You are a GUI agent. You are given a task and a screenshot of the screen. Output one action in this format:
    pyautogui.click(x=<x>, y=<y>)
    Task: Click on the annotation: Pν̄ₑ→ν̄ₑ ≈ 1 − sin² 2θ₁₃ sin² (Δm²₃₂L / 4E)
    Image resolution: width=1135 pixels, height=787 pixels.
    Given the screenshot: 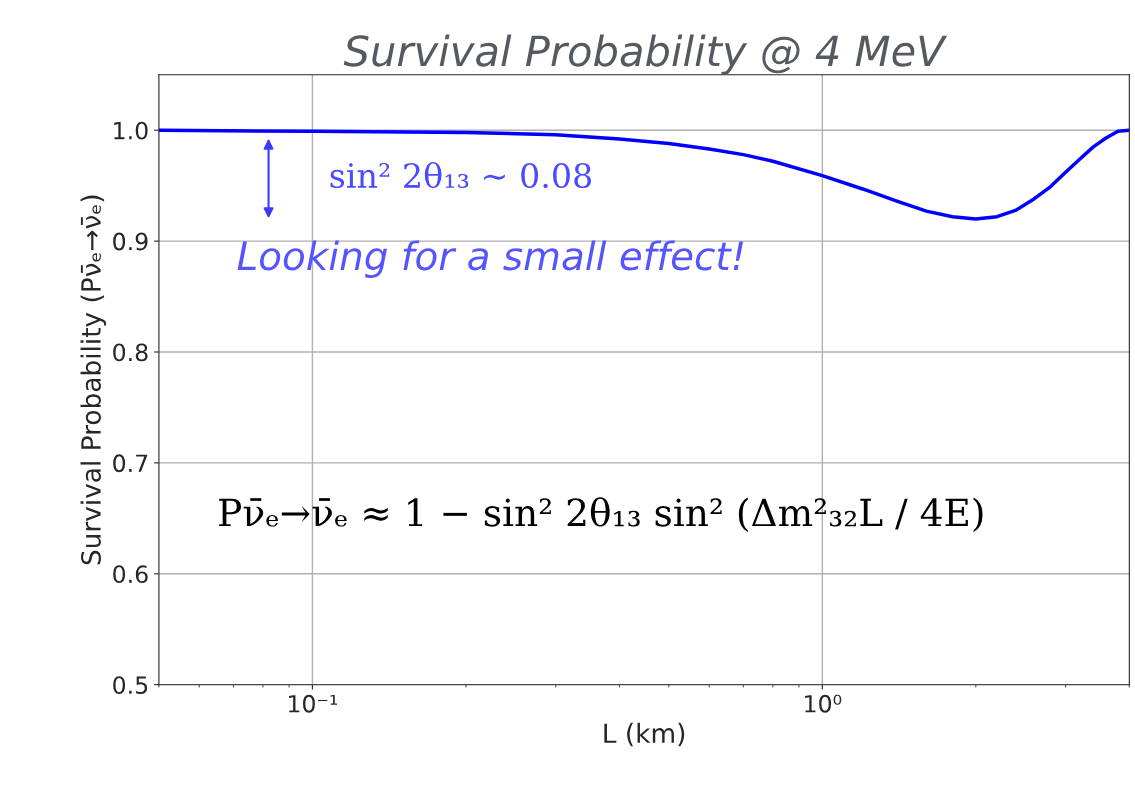 What is the action you would take?
    pyautogui.click(x=601, y=514)
    